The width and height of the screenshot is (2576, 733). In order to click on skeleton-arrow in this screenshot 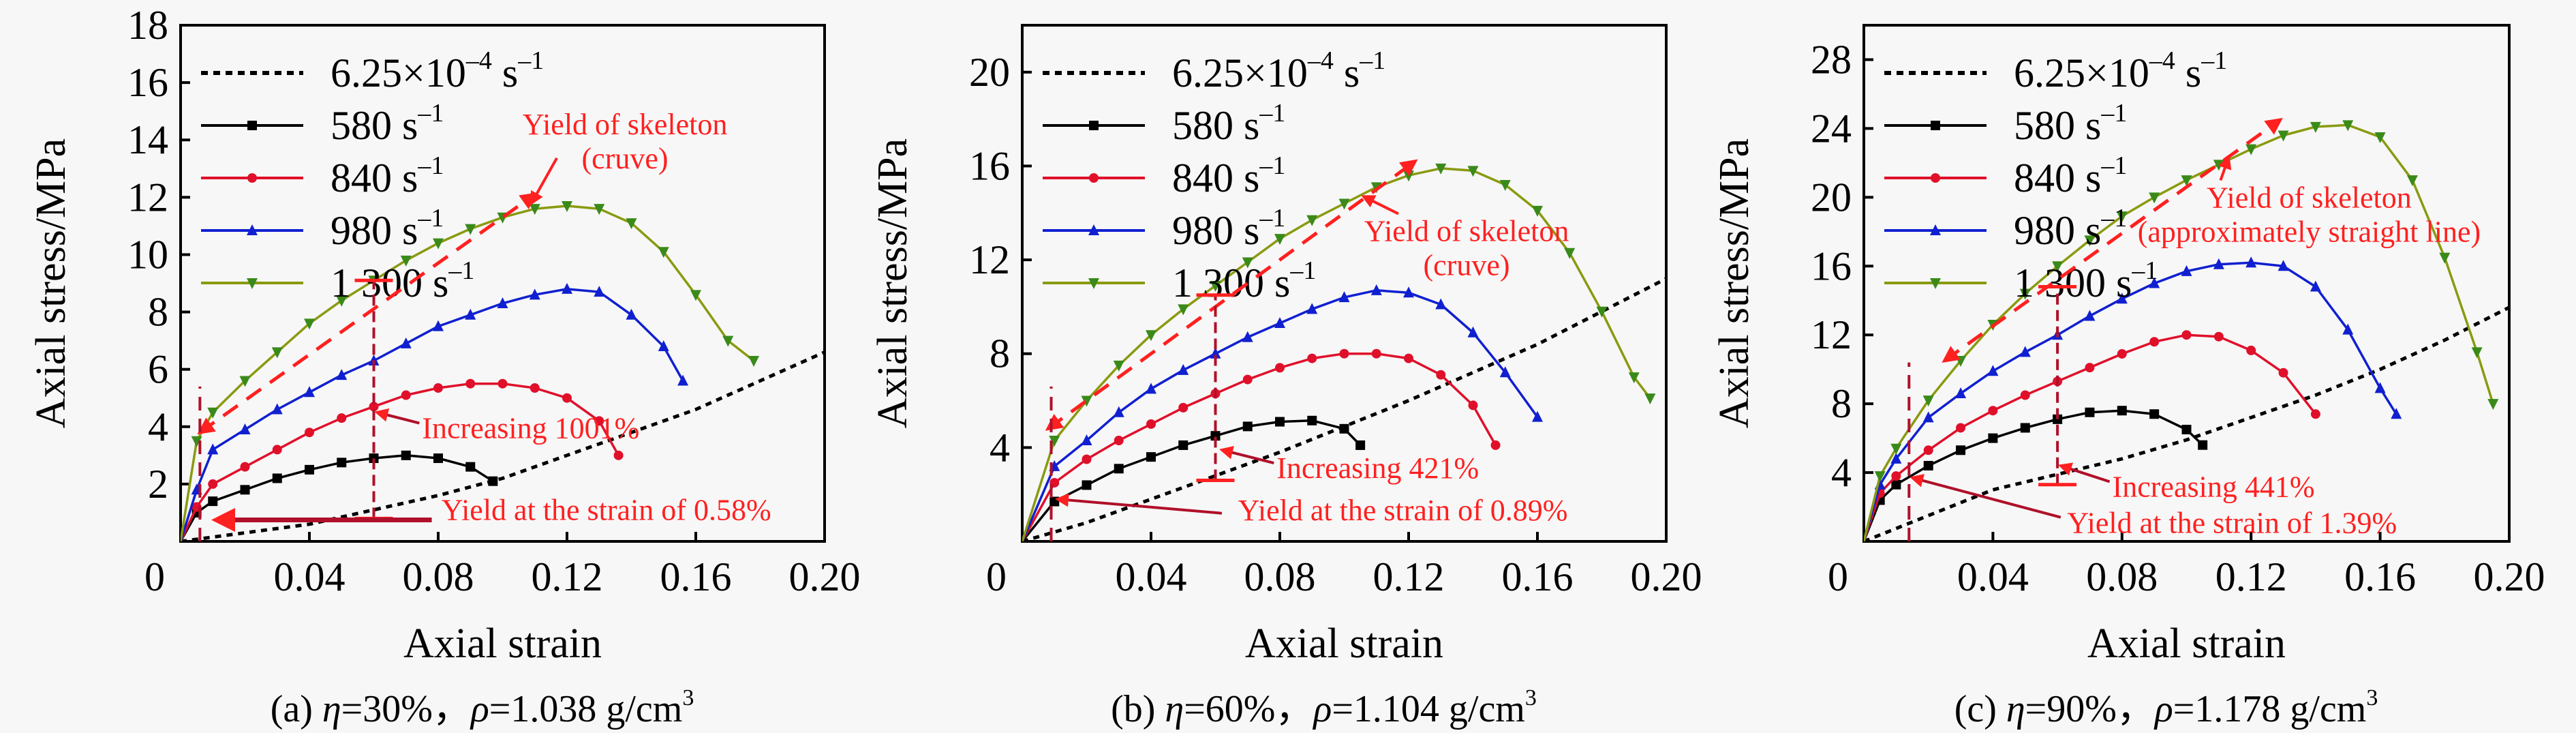, I will do `click(2225, 168)`.